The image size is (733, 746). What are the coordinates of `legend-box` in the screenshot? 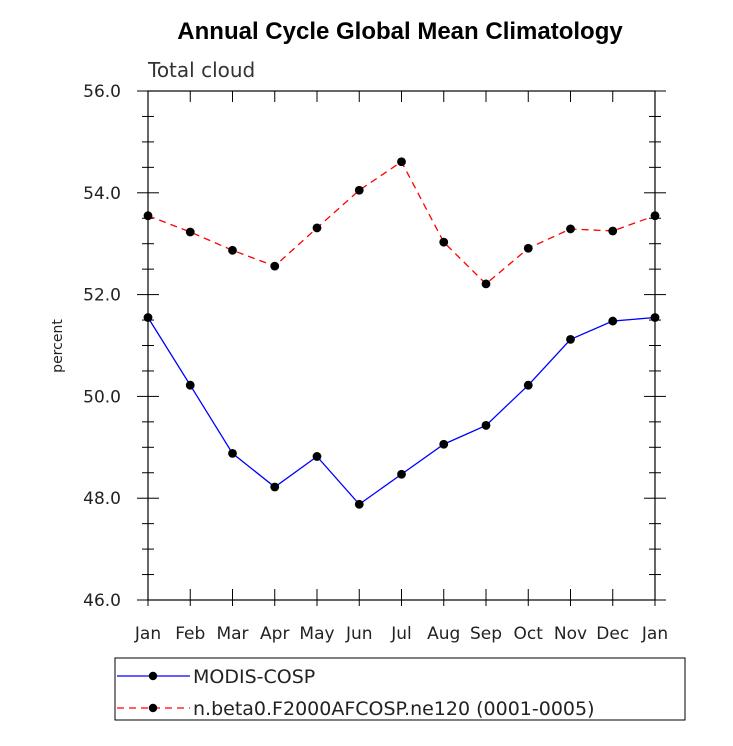 It's located at (400, 689).